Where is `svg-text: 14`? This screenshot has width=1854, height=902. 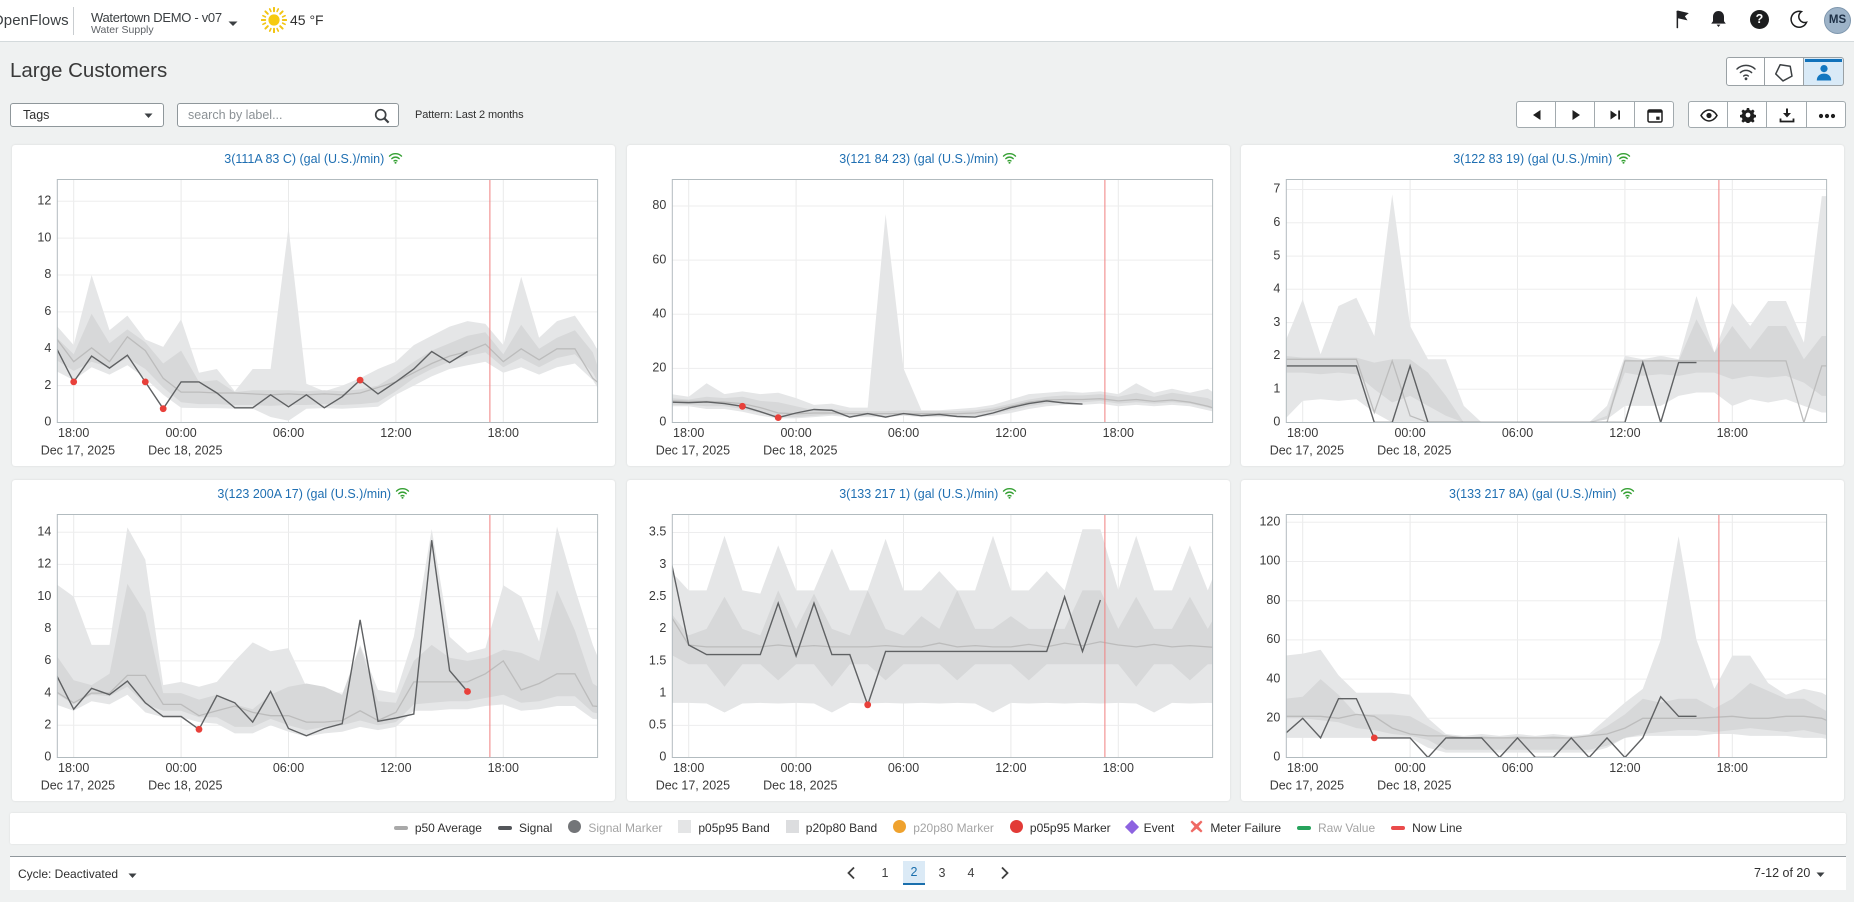 svg-text: 14 is located at coordinates (44, 531).